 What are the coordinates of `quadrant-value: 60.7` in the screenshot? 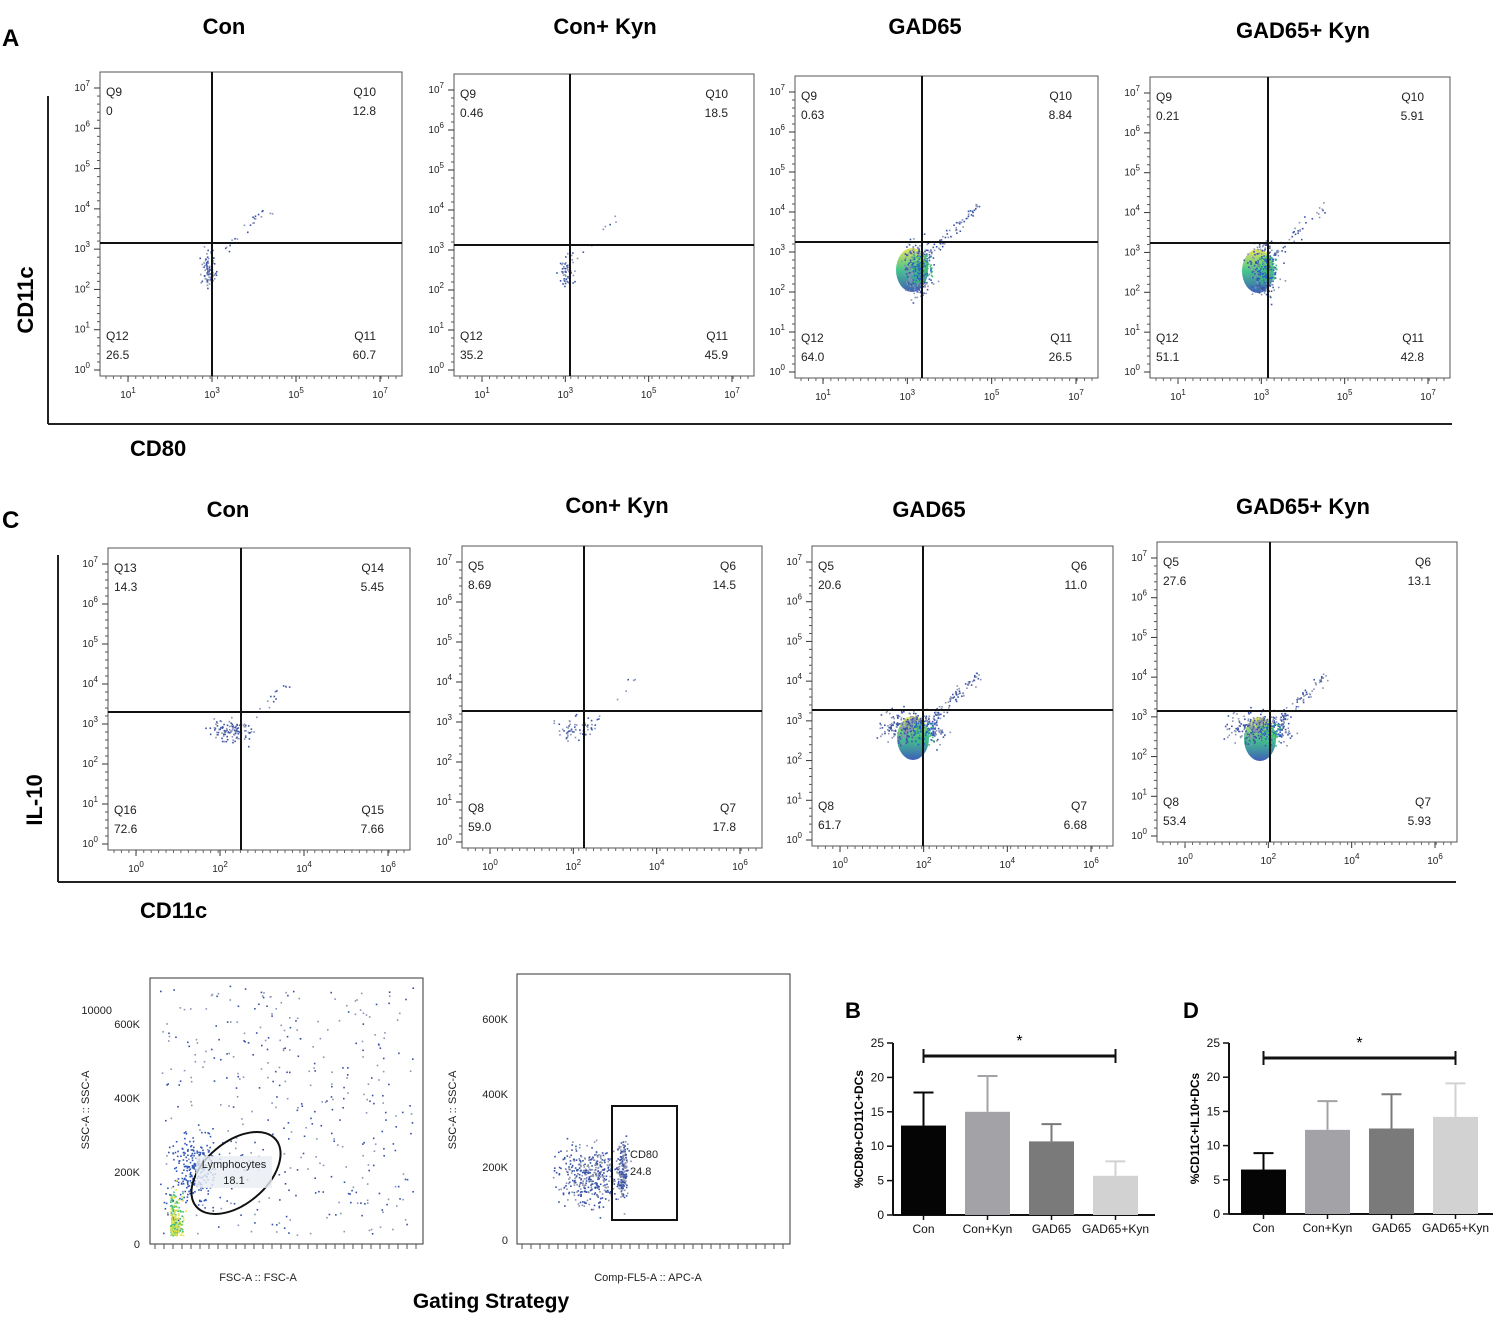 It's located at (365, 355).